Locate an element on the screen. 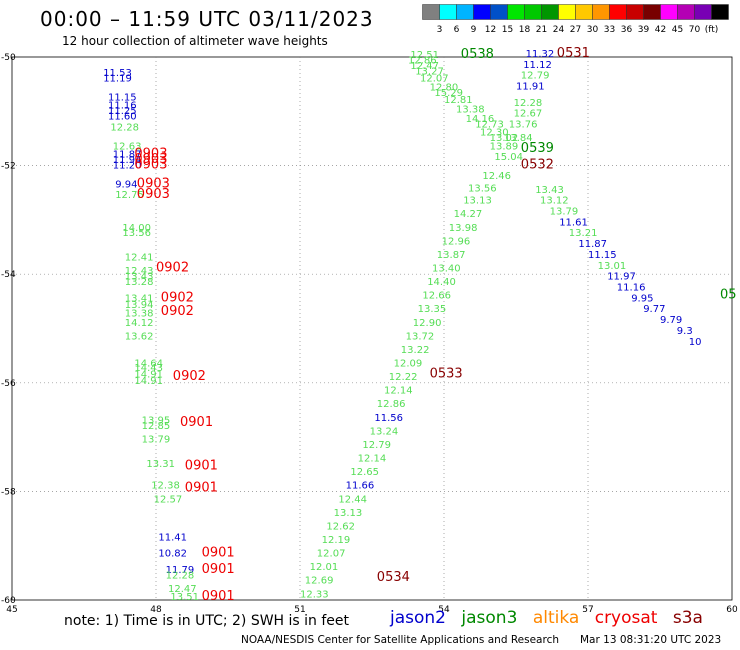 This screenshot has width=740, height=650. y-tick-label: -54 is located at coordinates (8, 275).